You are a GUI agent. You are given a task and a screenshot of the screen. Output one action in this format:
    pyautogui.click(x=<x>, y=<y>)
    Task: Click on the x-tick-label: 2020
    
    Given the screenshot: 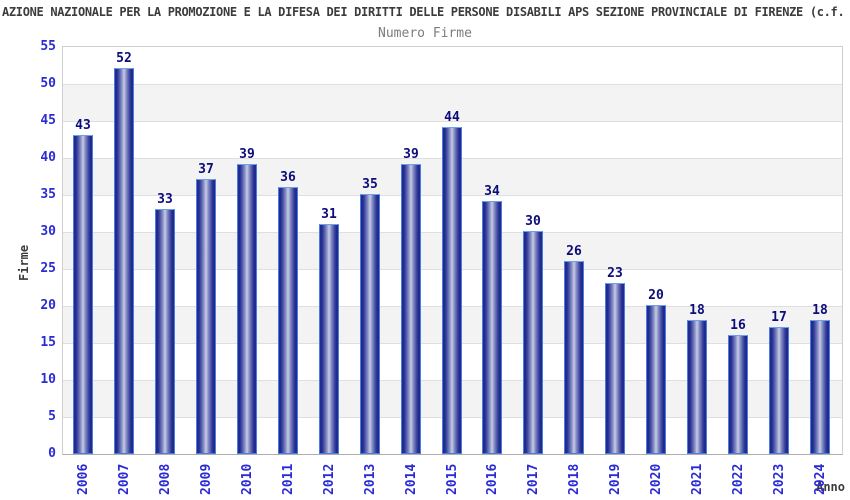 What is the action you would take?
    pyautogui.click(x=656, y=479)
    